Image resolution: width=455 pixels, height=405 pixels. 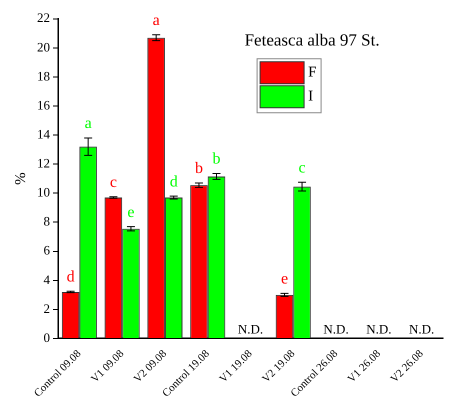 I want to click on y-tick-label: 12, so click(x=43, y=163).